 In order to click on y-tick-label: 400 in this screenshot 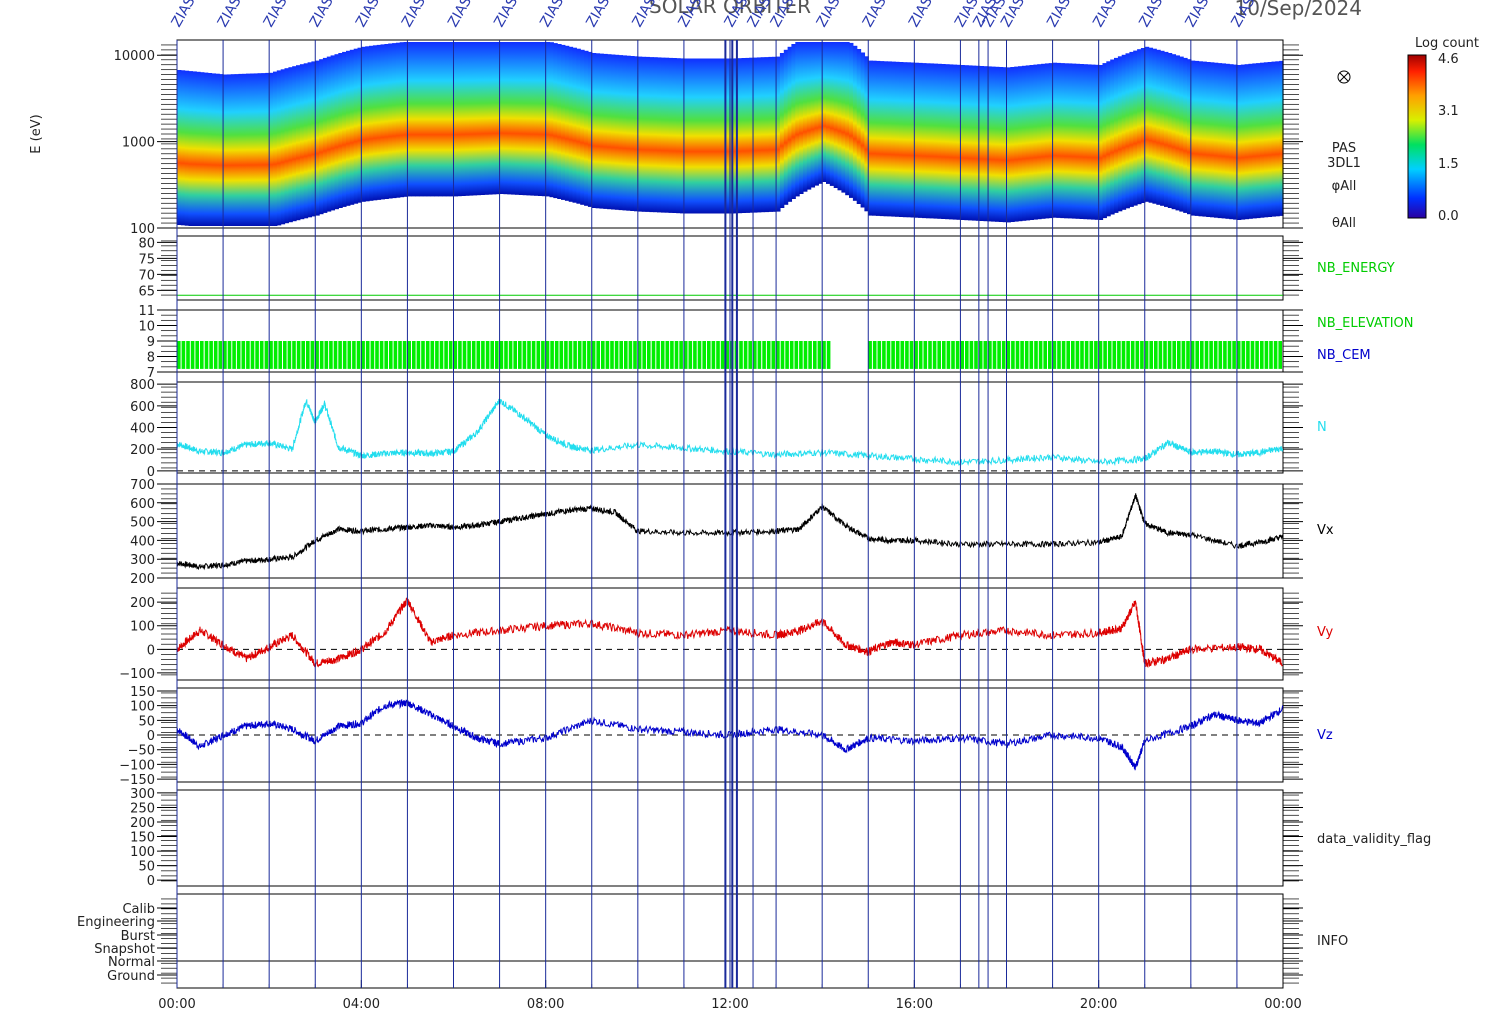, I will do `click(142, 429)`.